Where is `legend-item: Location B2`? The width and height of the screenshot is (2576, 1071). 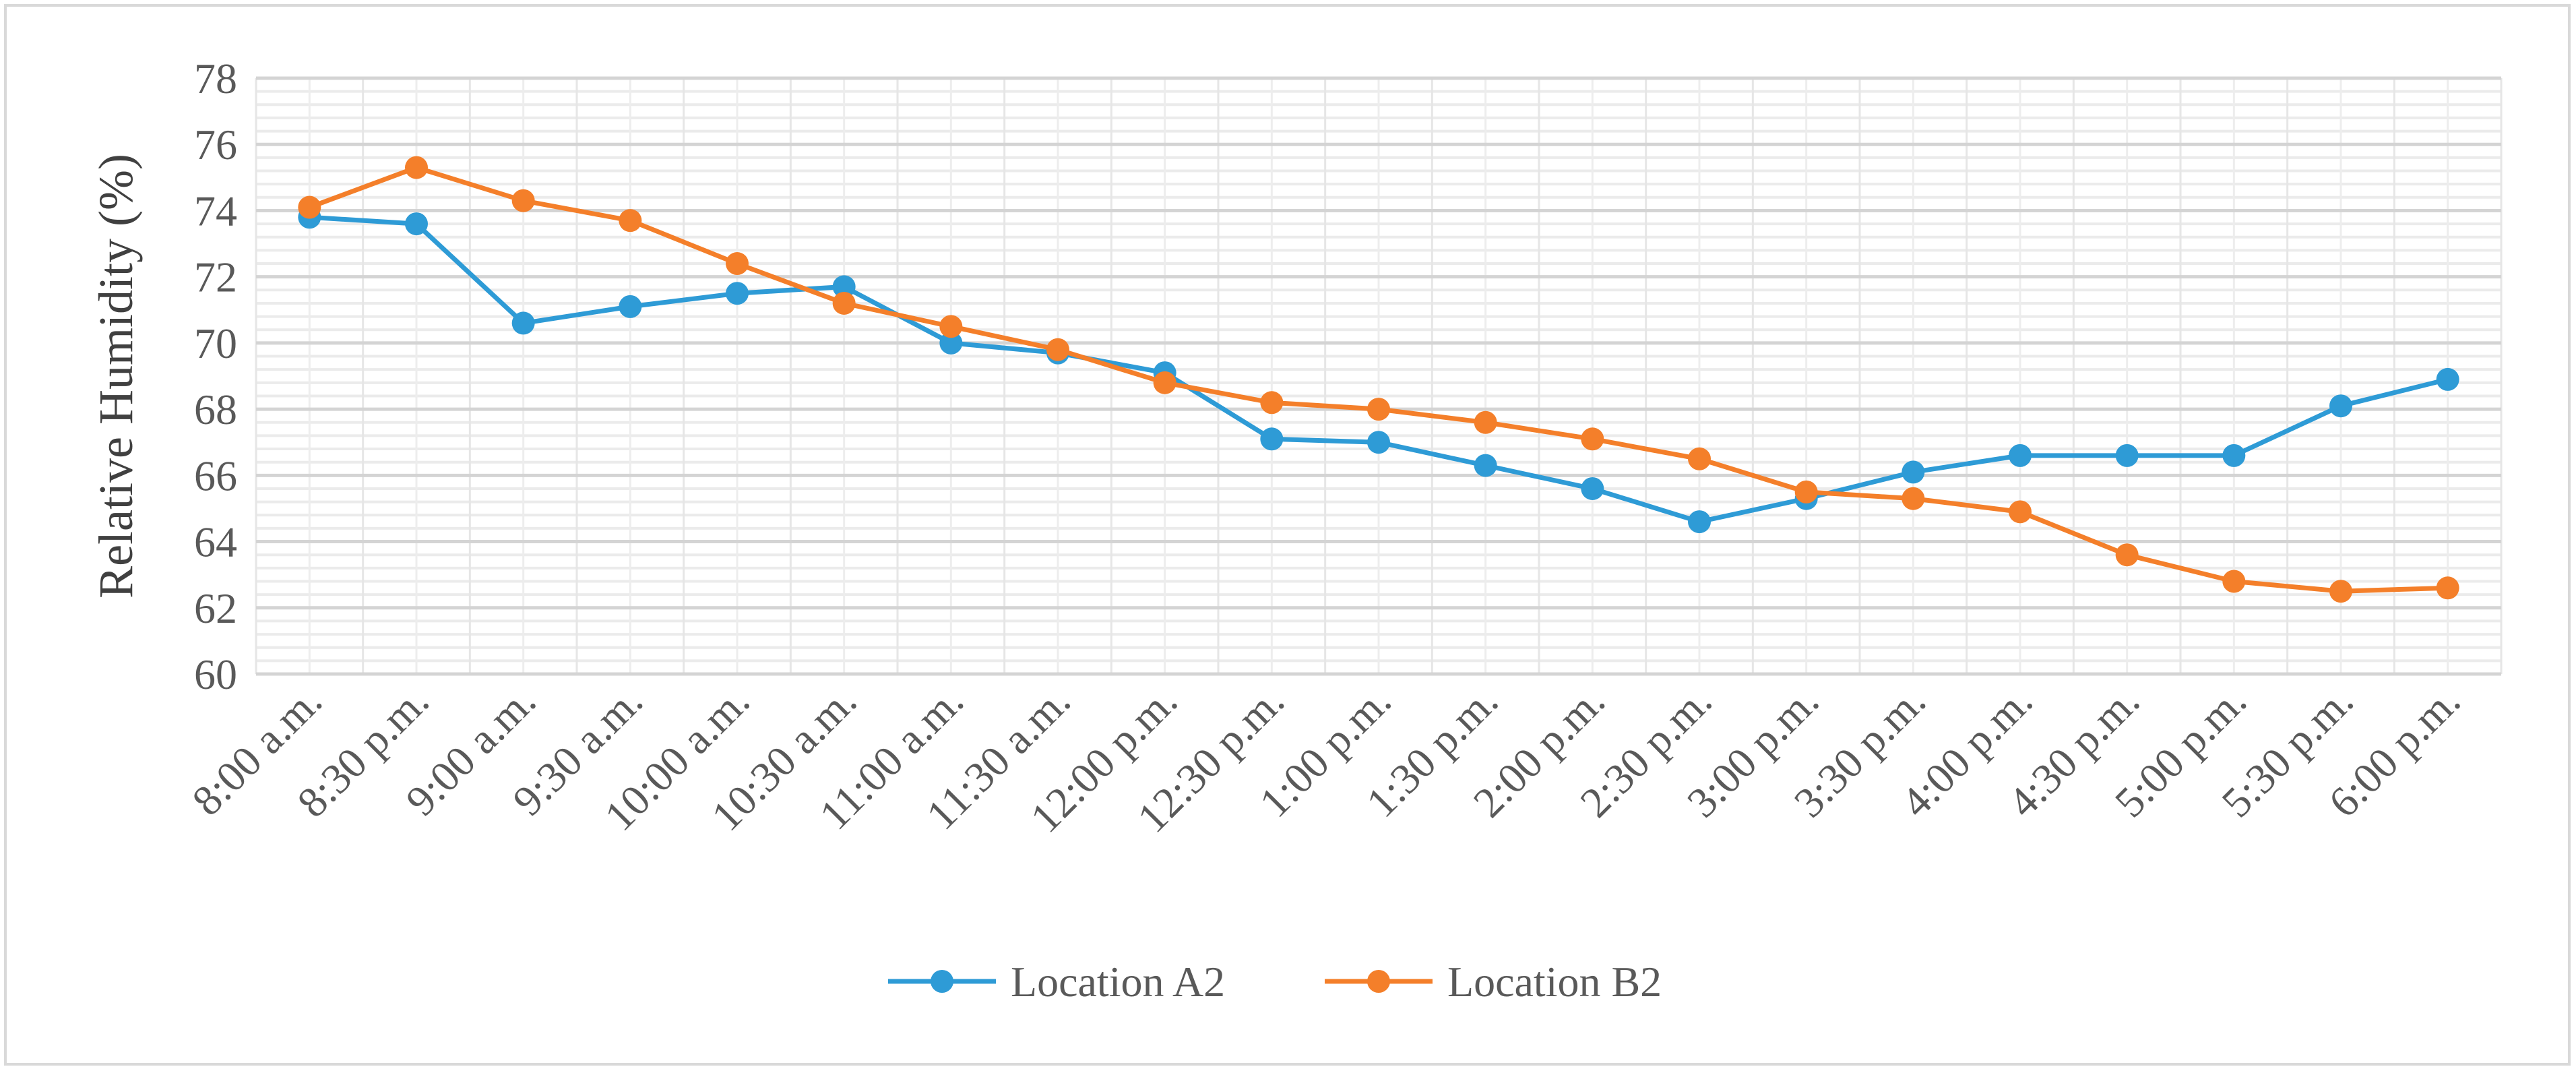
legend-item: Location B2 is located at coordinates (1493, 982).